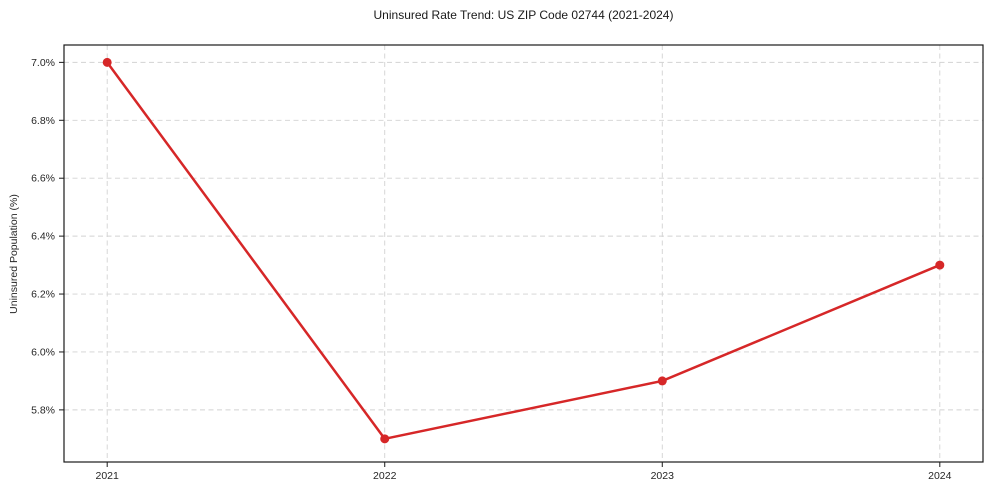 This screenshot has width=989, height=490. What do you see at coordinates (43, 352) in the screenshot?
I see `y-tick-label: 6.0%` at bounding box center [43, 352].